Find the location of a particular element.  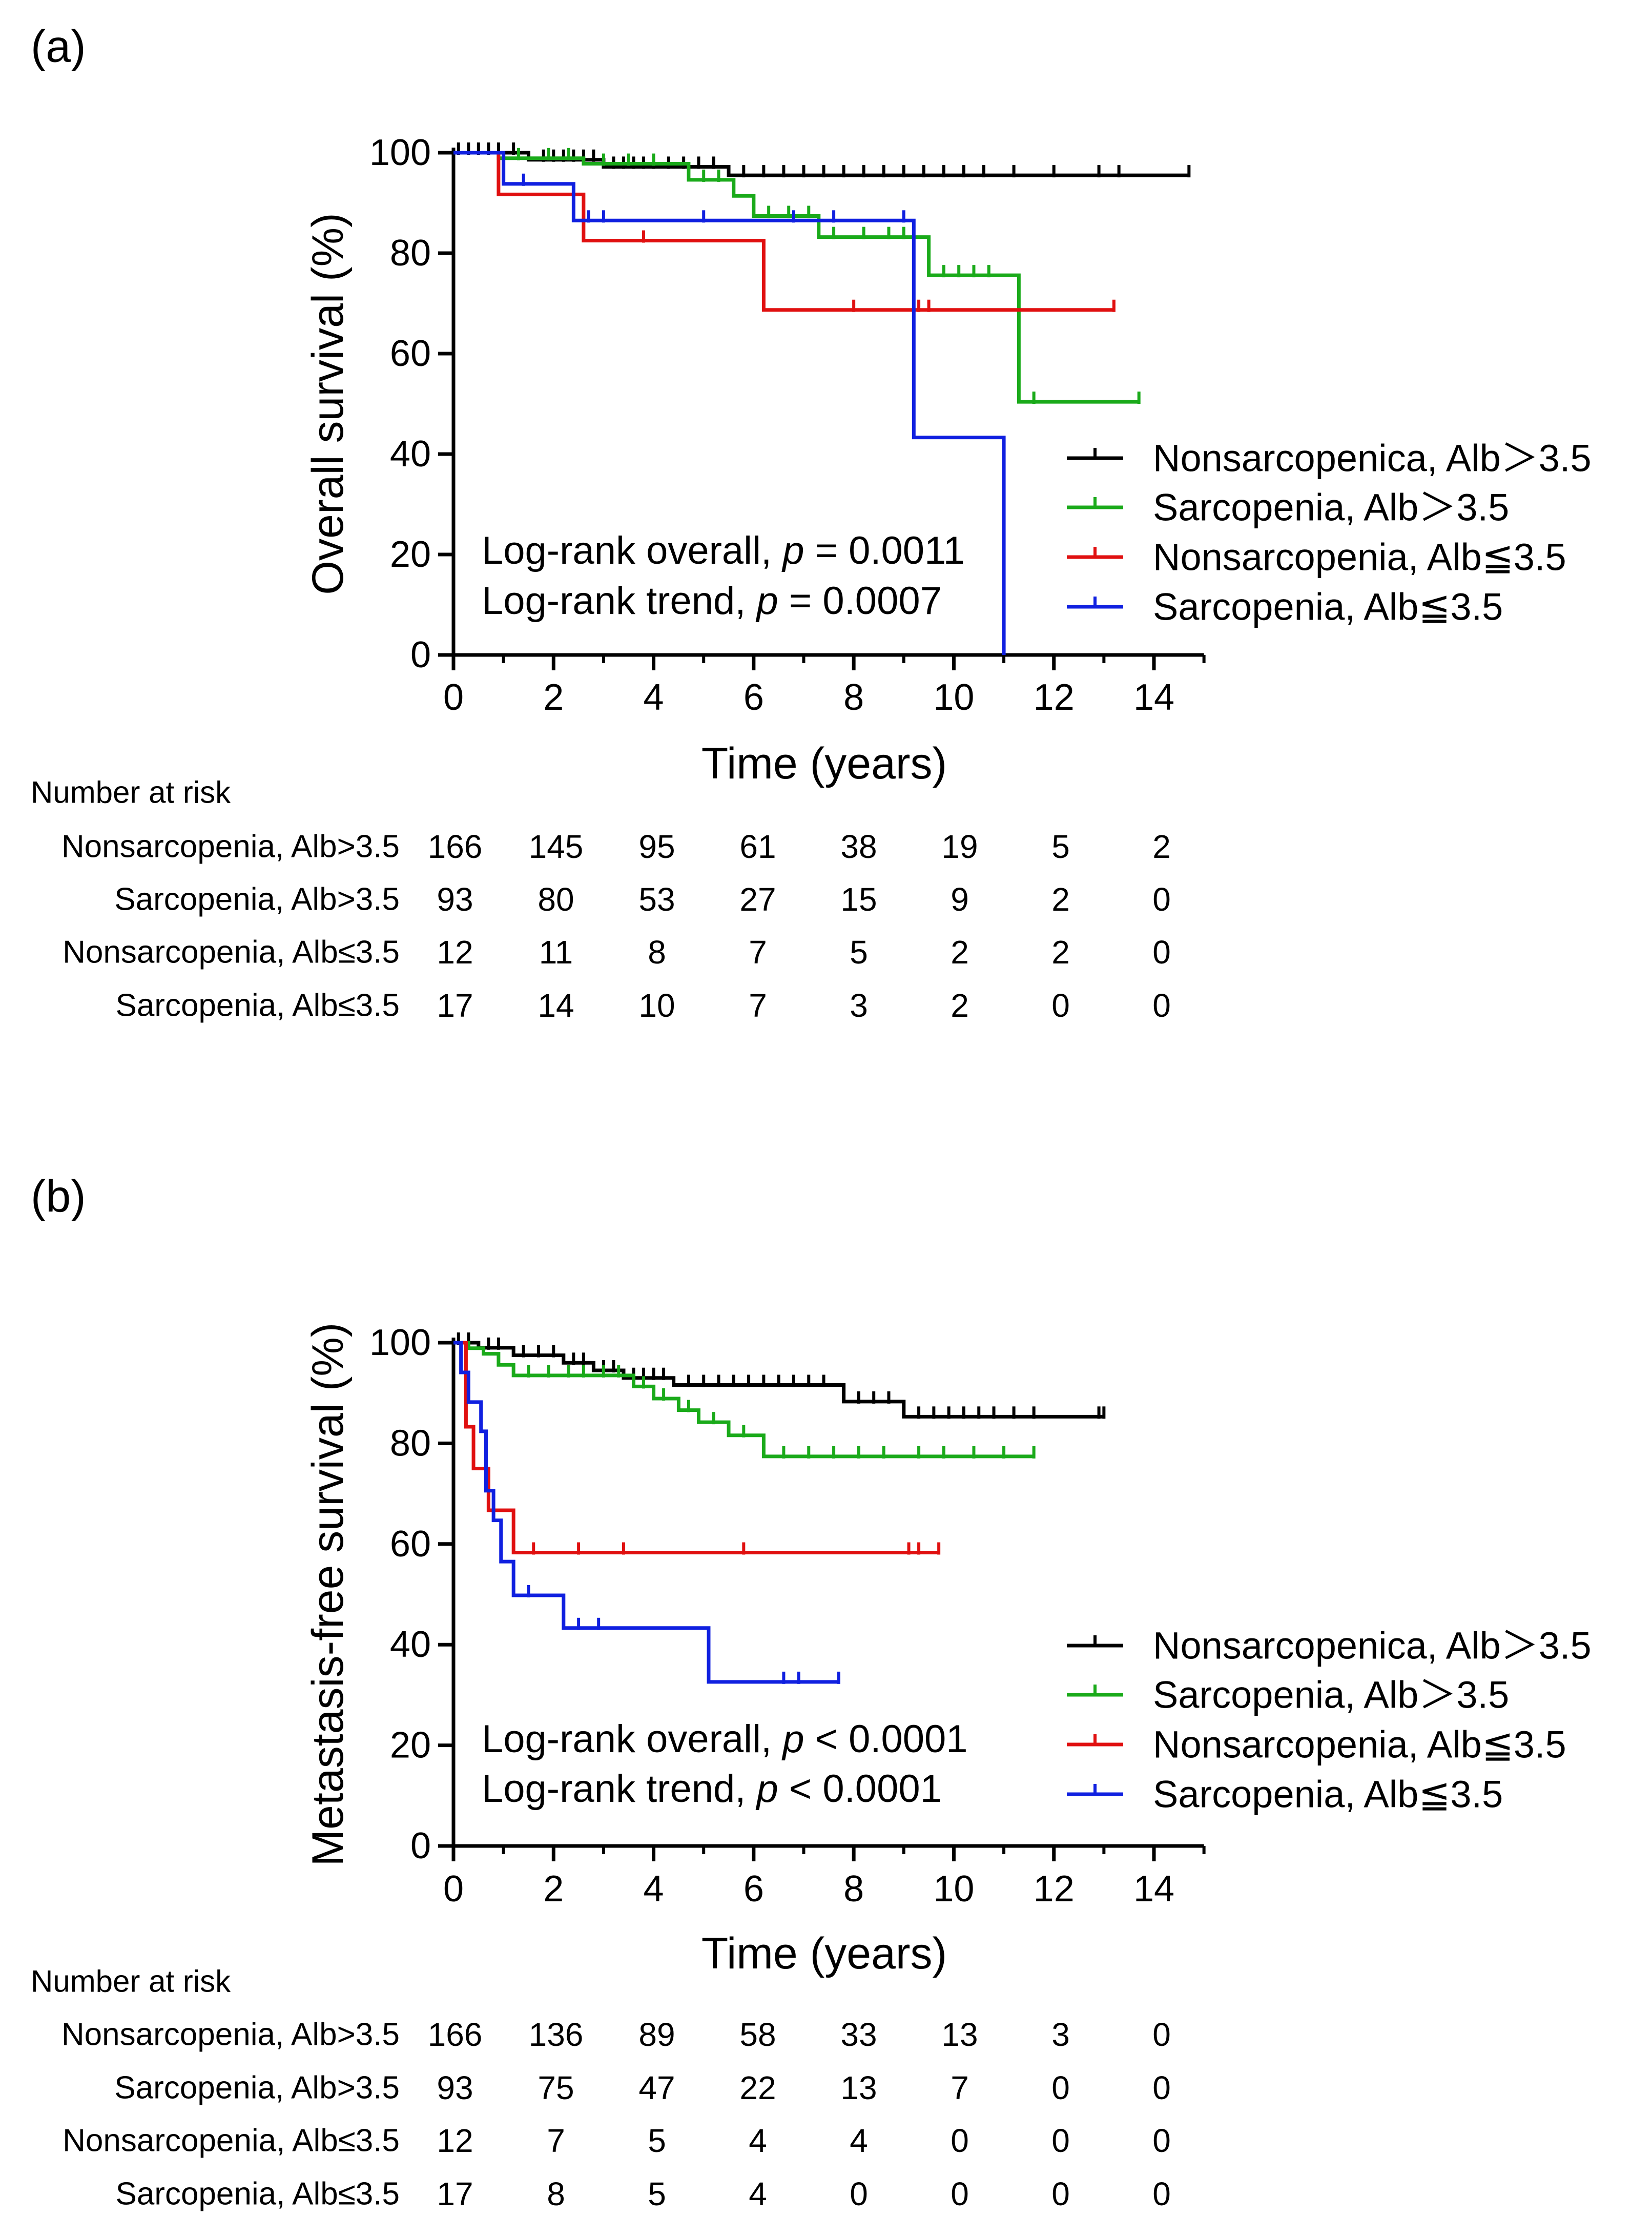

x-tick-label: 6 is located at coordinates (754, 1889).